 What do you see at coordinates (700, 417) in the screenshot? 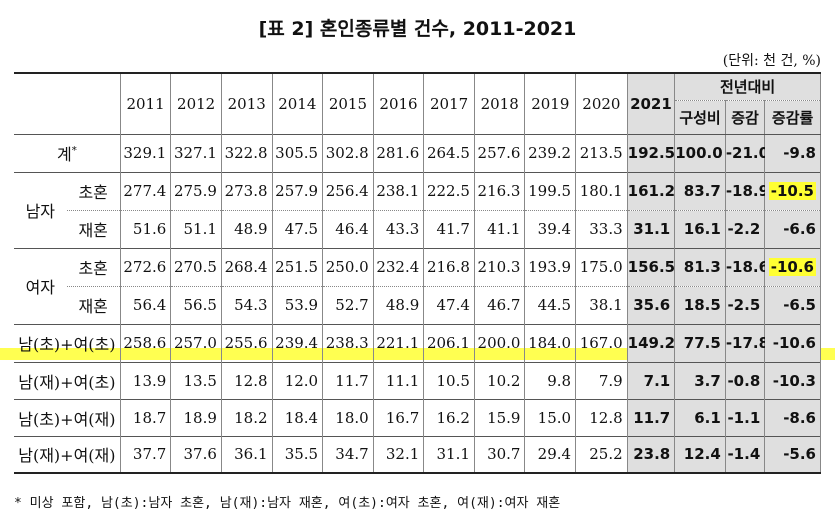
I see `share-cell: 6.1` at bounding box center [700, 417].